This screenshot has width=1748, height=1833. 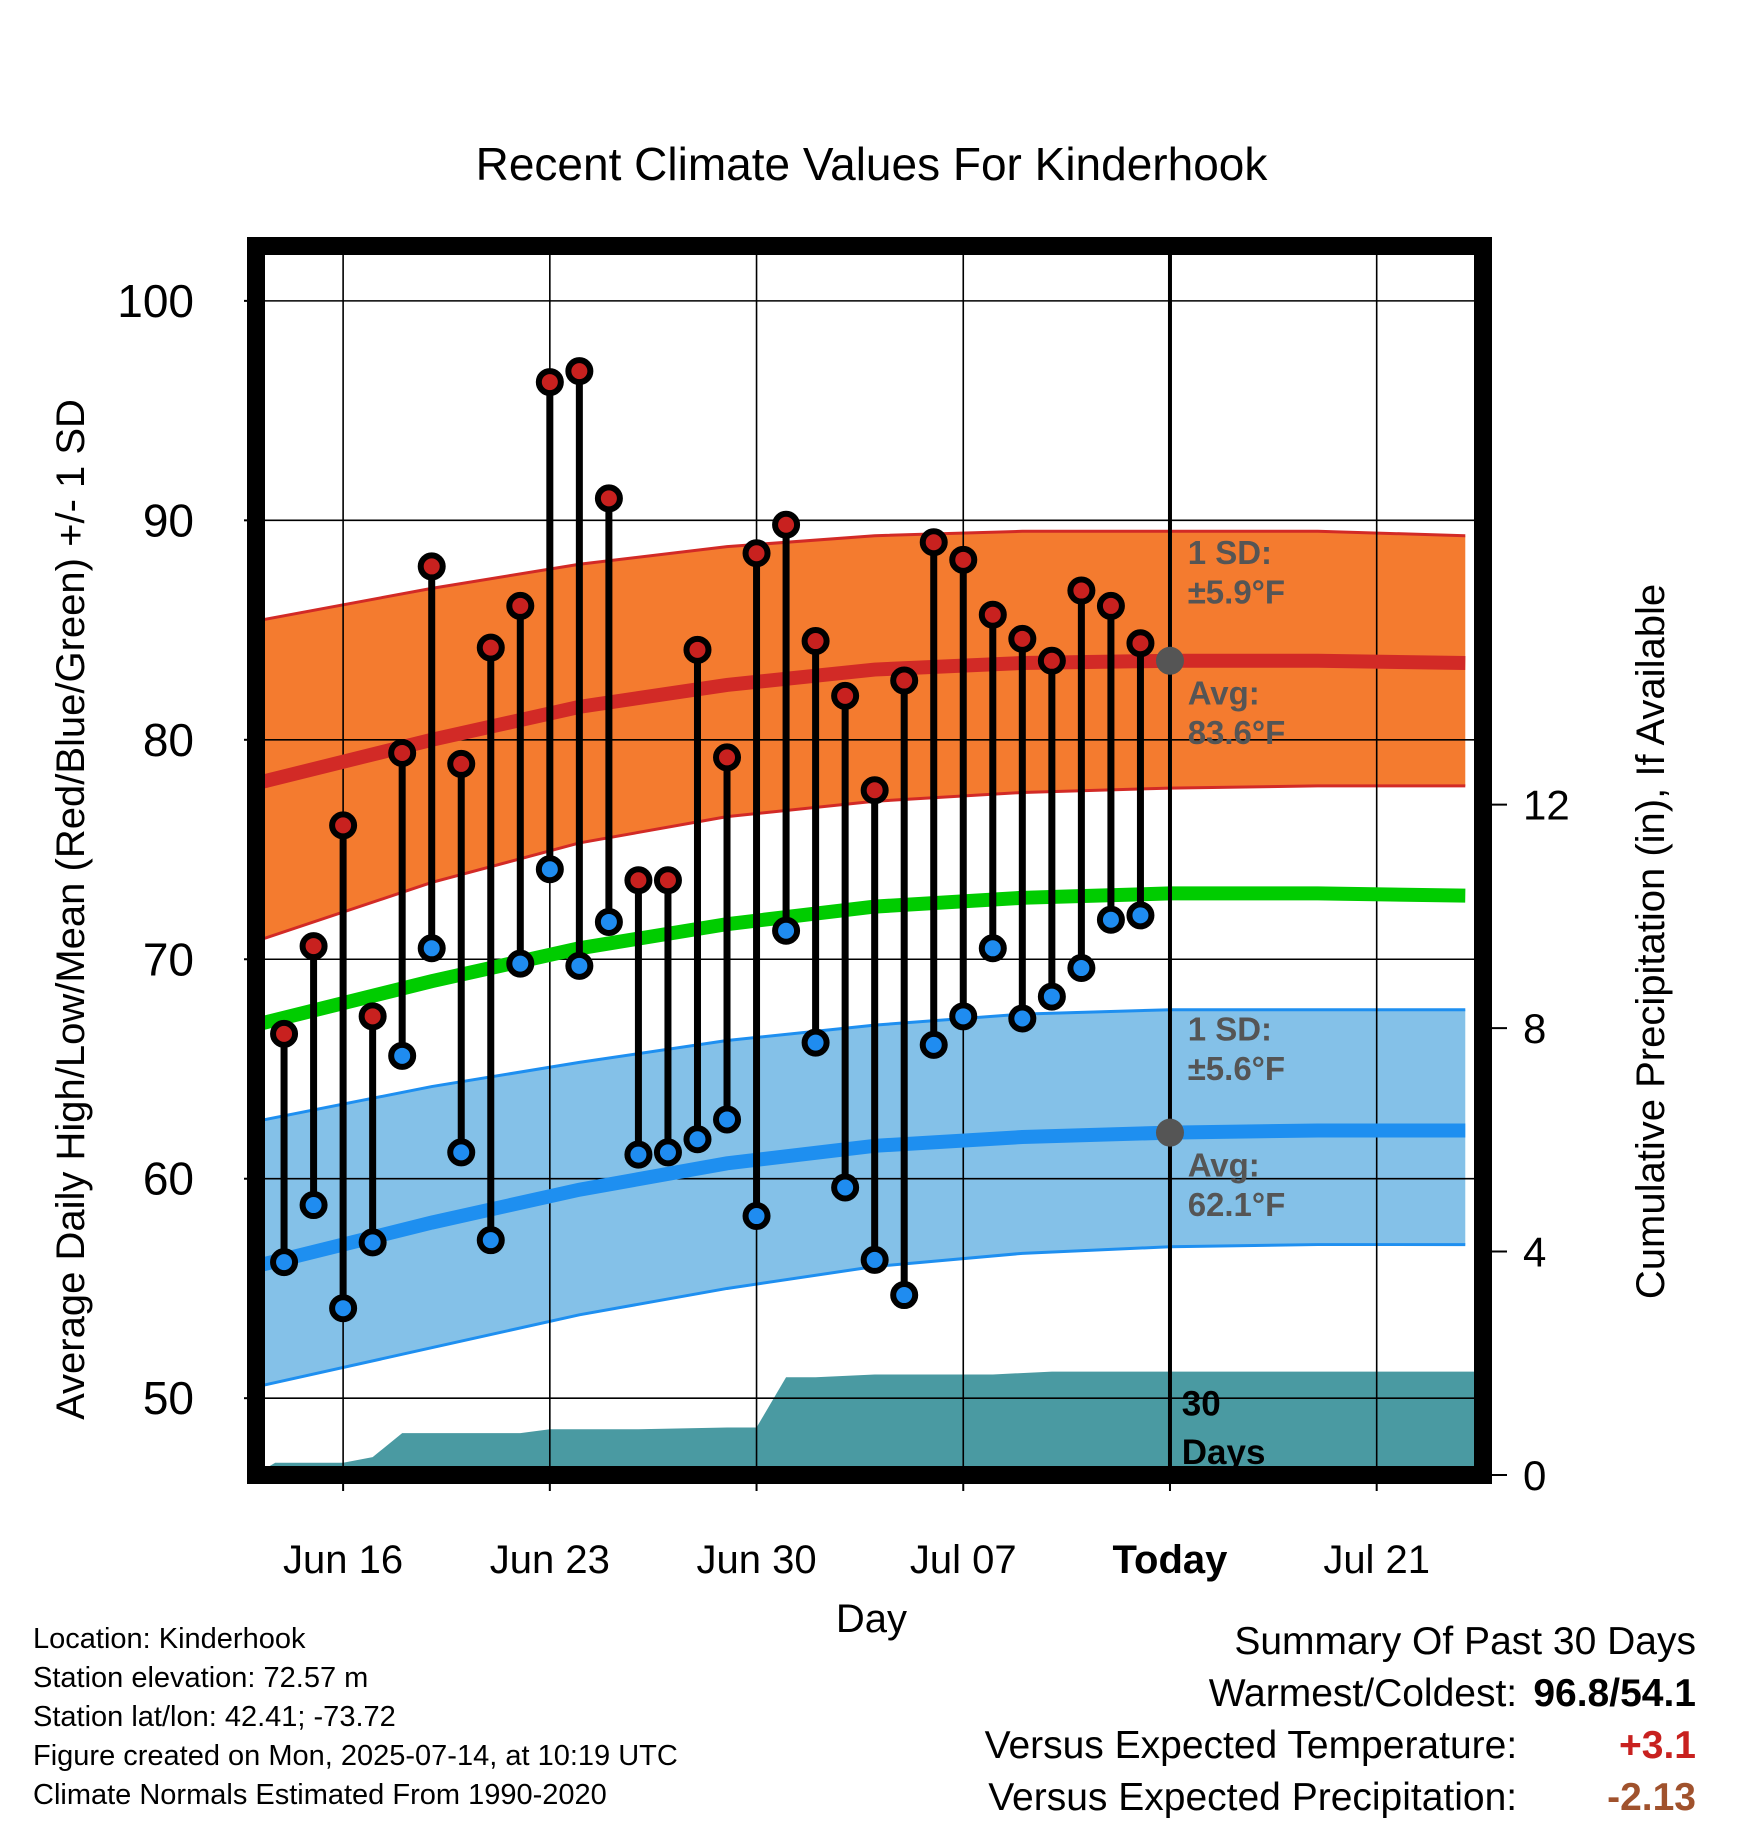 What do you see at coordinates (168, 959) in the screenshot?
I see `y-tick-label: 70` at bounding box center [168, 959].